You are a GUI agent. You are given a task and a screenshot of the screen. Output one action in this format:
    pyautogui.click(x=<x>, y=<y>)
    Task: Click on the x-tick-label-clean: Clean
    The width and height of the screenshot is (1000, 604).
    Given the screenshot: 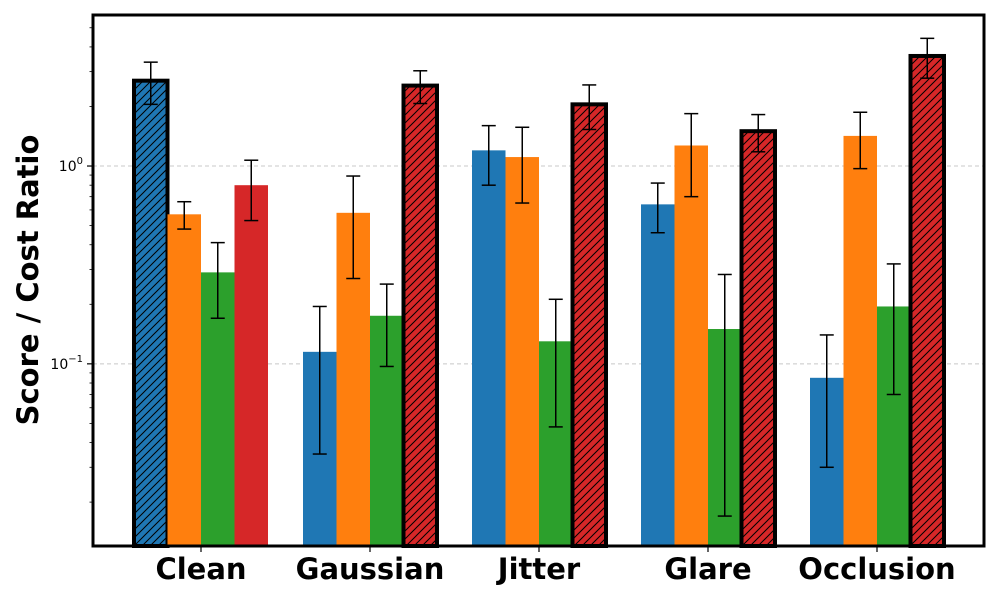 What is the action you would take?
    pyautogui.click(x=200, y=569)
    